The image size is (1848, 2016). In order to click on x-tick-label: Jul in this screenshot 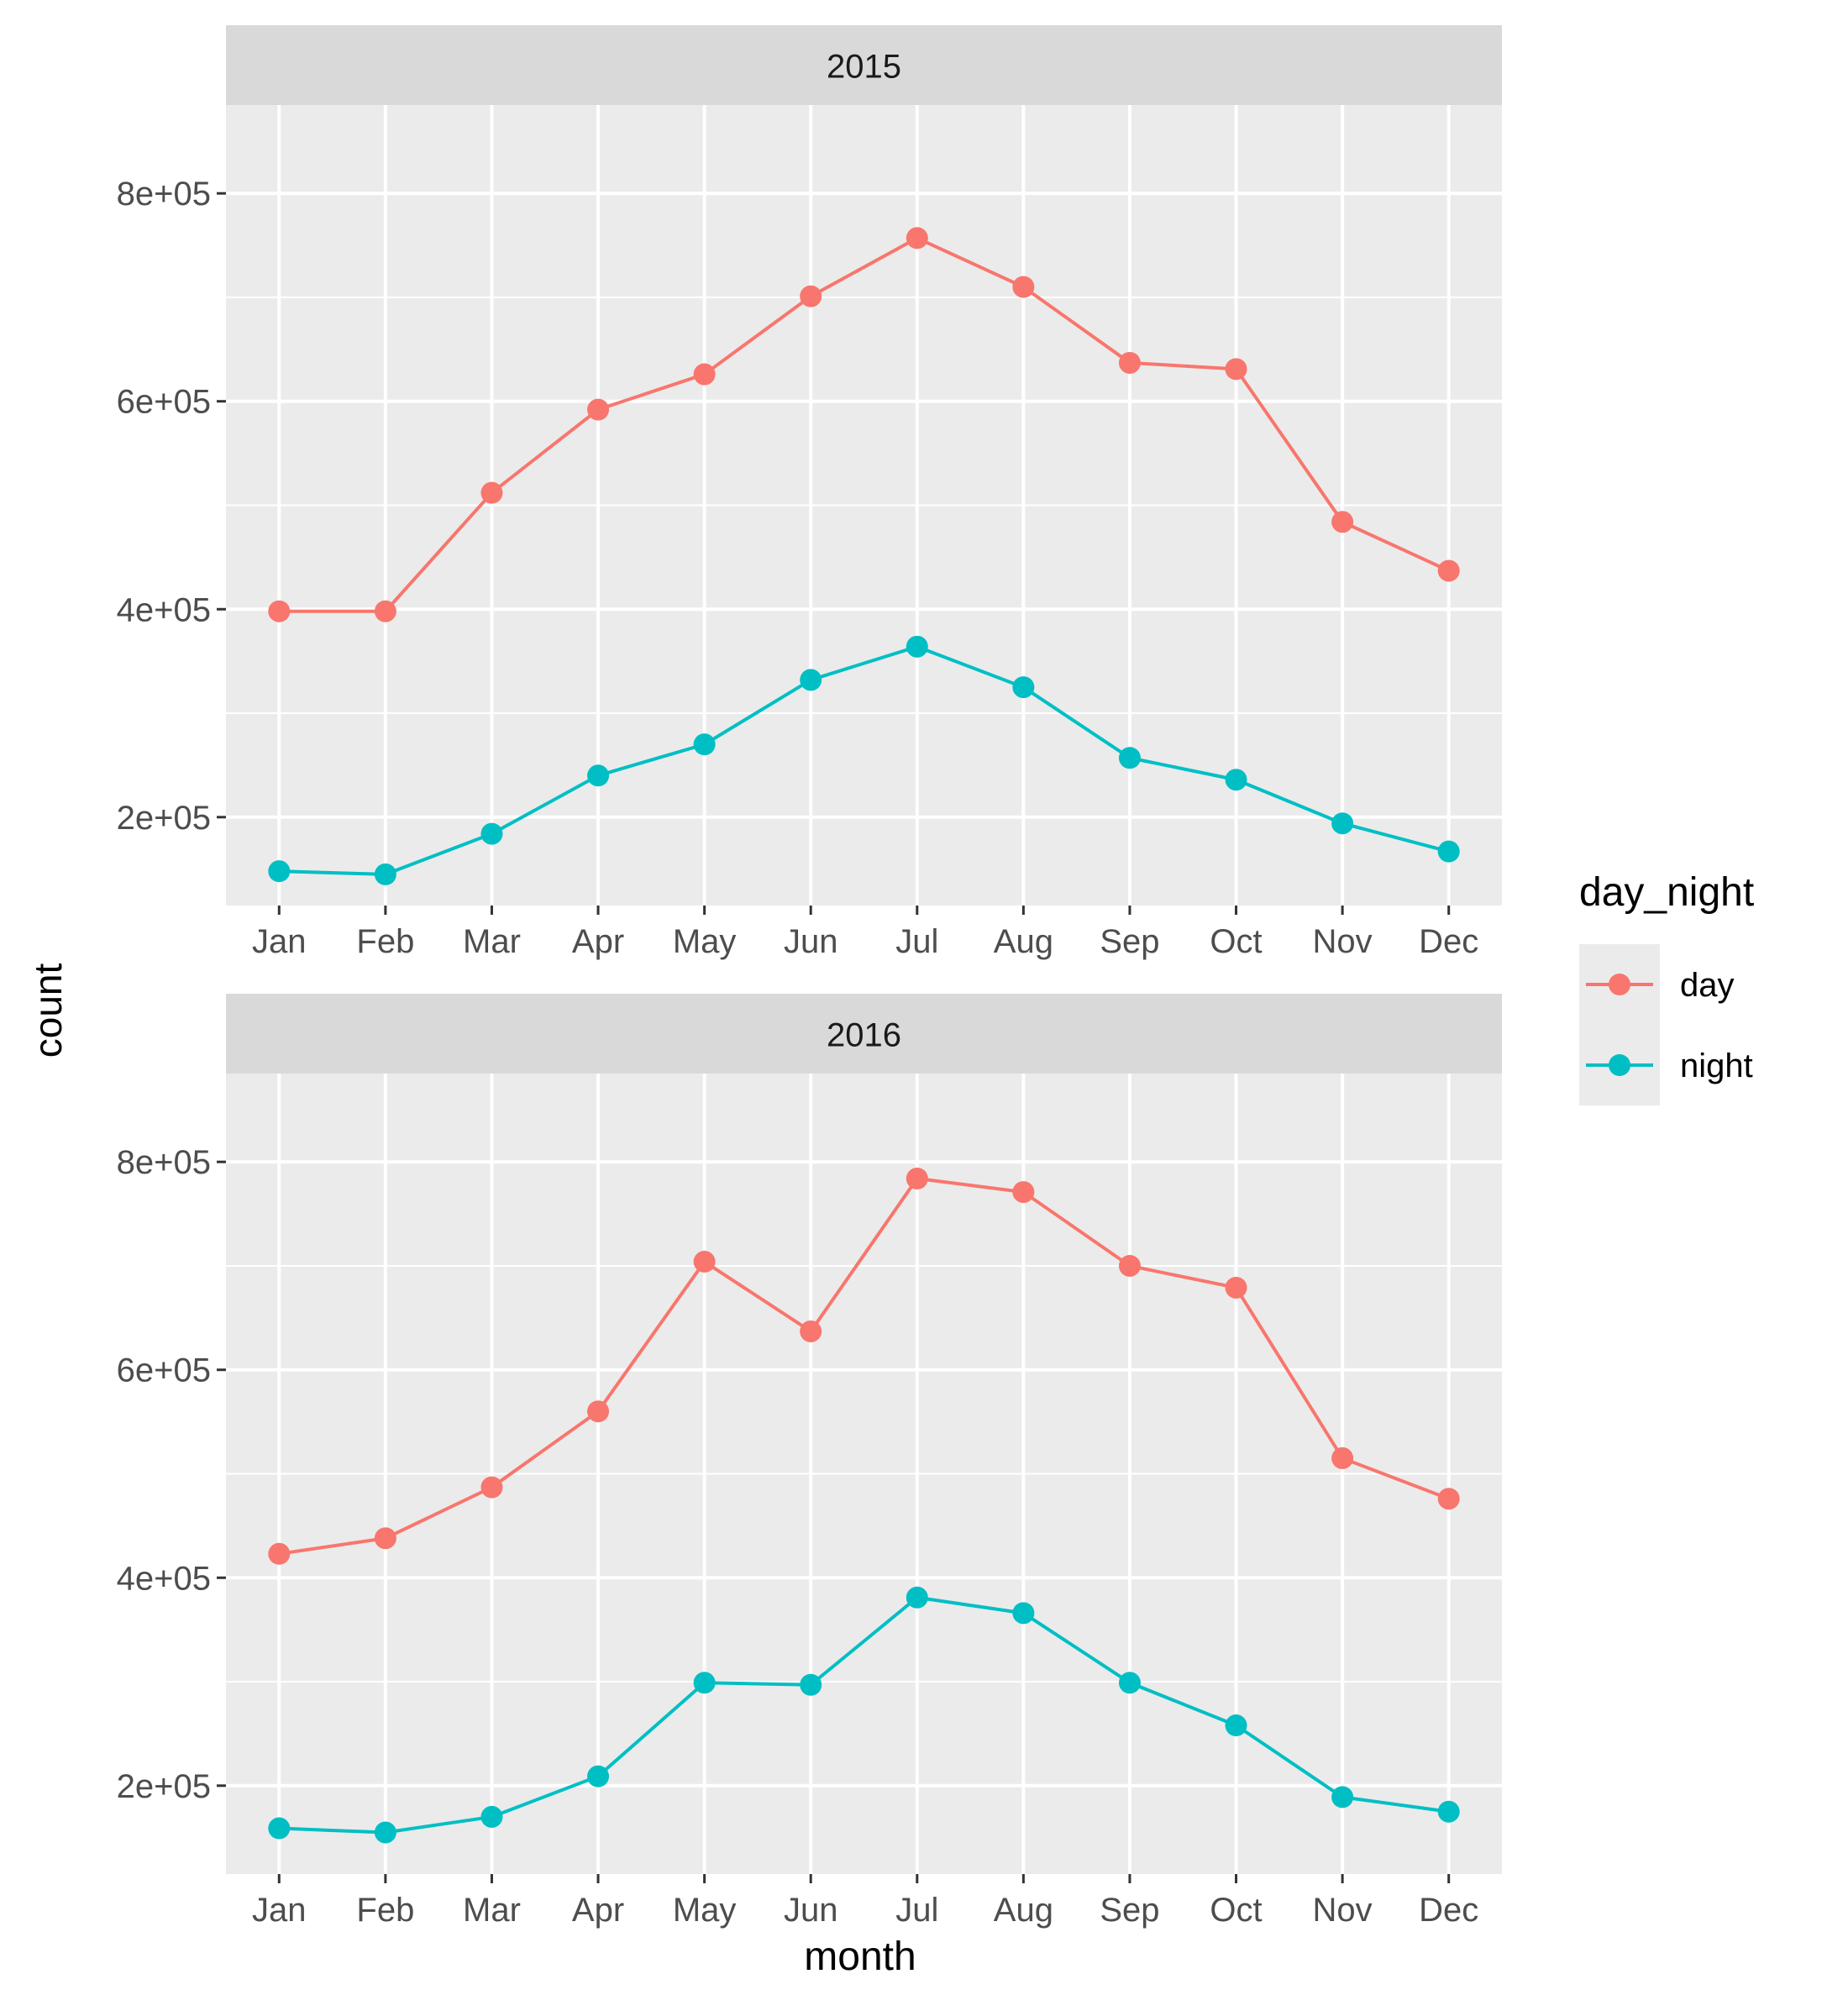, I will do `click(916, 1910)`.